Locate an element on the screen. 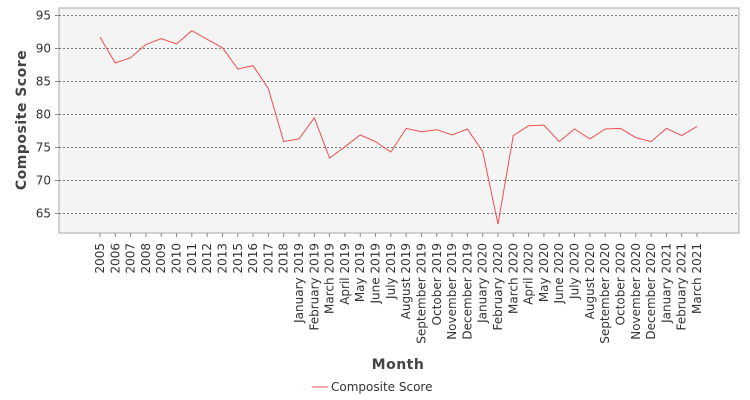 The width and height of the screenshot is (750, 400). x-tick-label: 2017 is located at coordinates (268, 258).